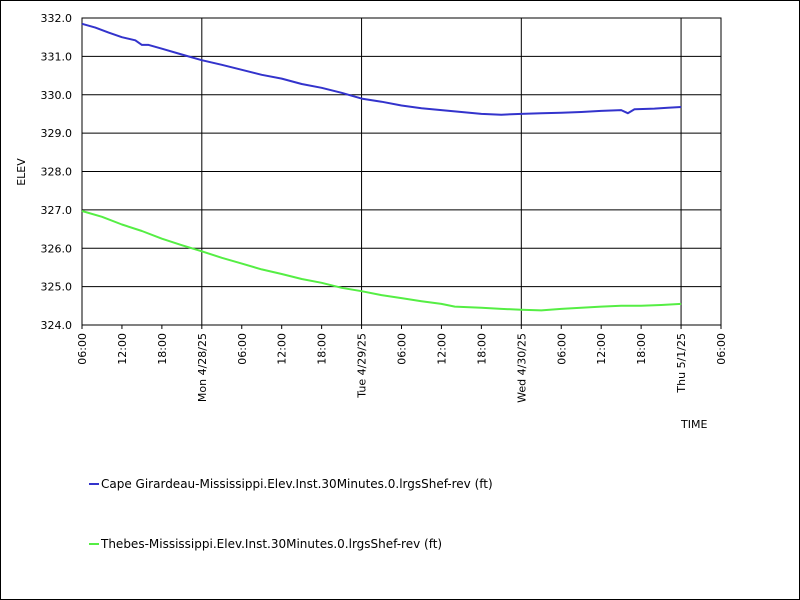  What do you see at coordinates (57, 133) in the screenshot?
I see `y-tick-label: 329.0` at bounding box center [57, 133].